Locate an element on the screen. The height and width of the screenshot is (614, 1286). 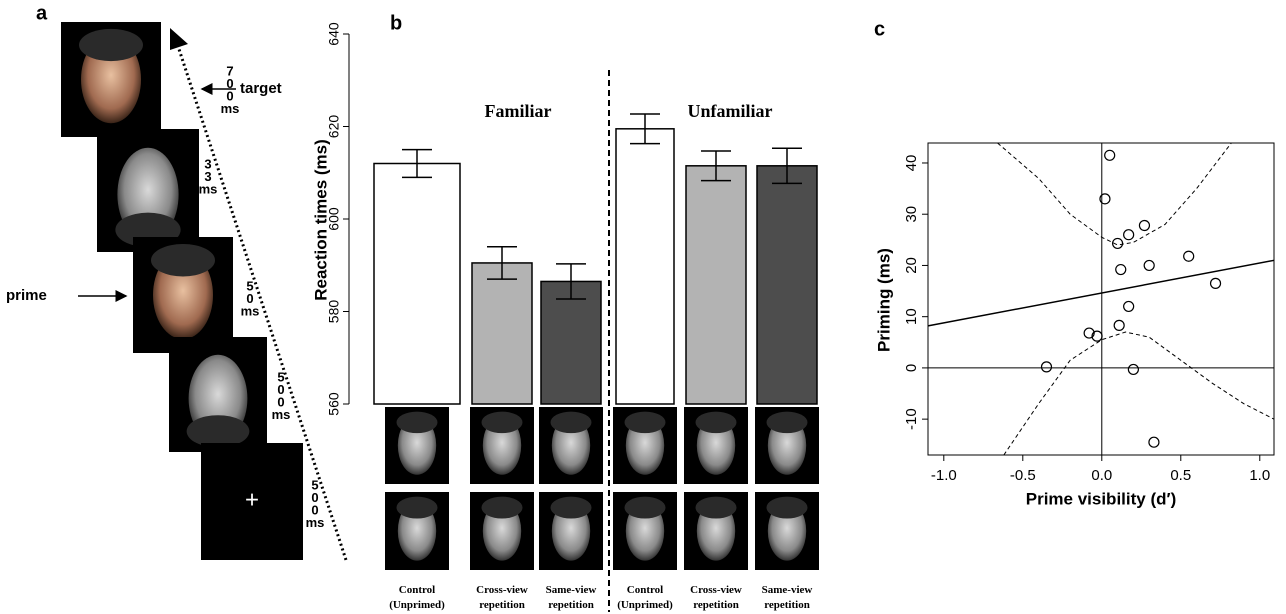
y-tick-label: 580 is located at coordinates (334, 312).